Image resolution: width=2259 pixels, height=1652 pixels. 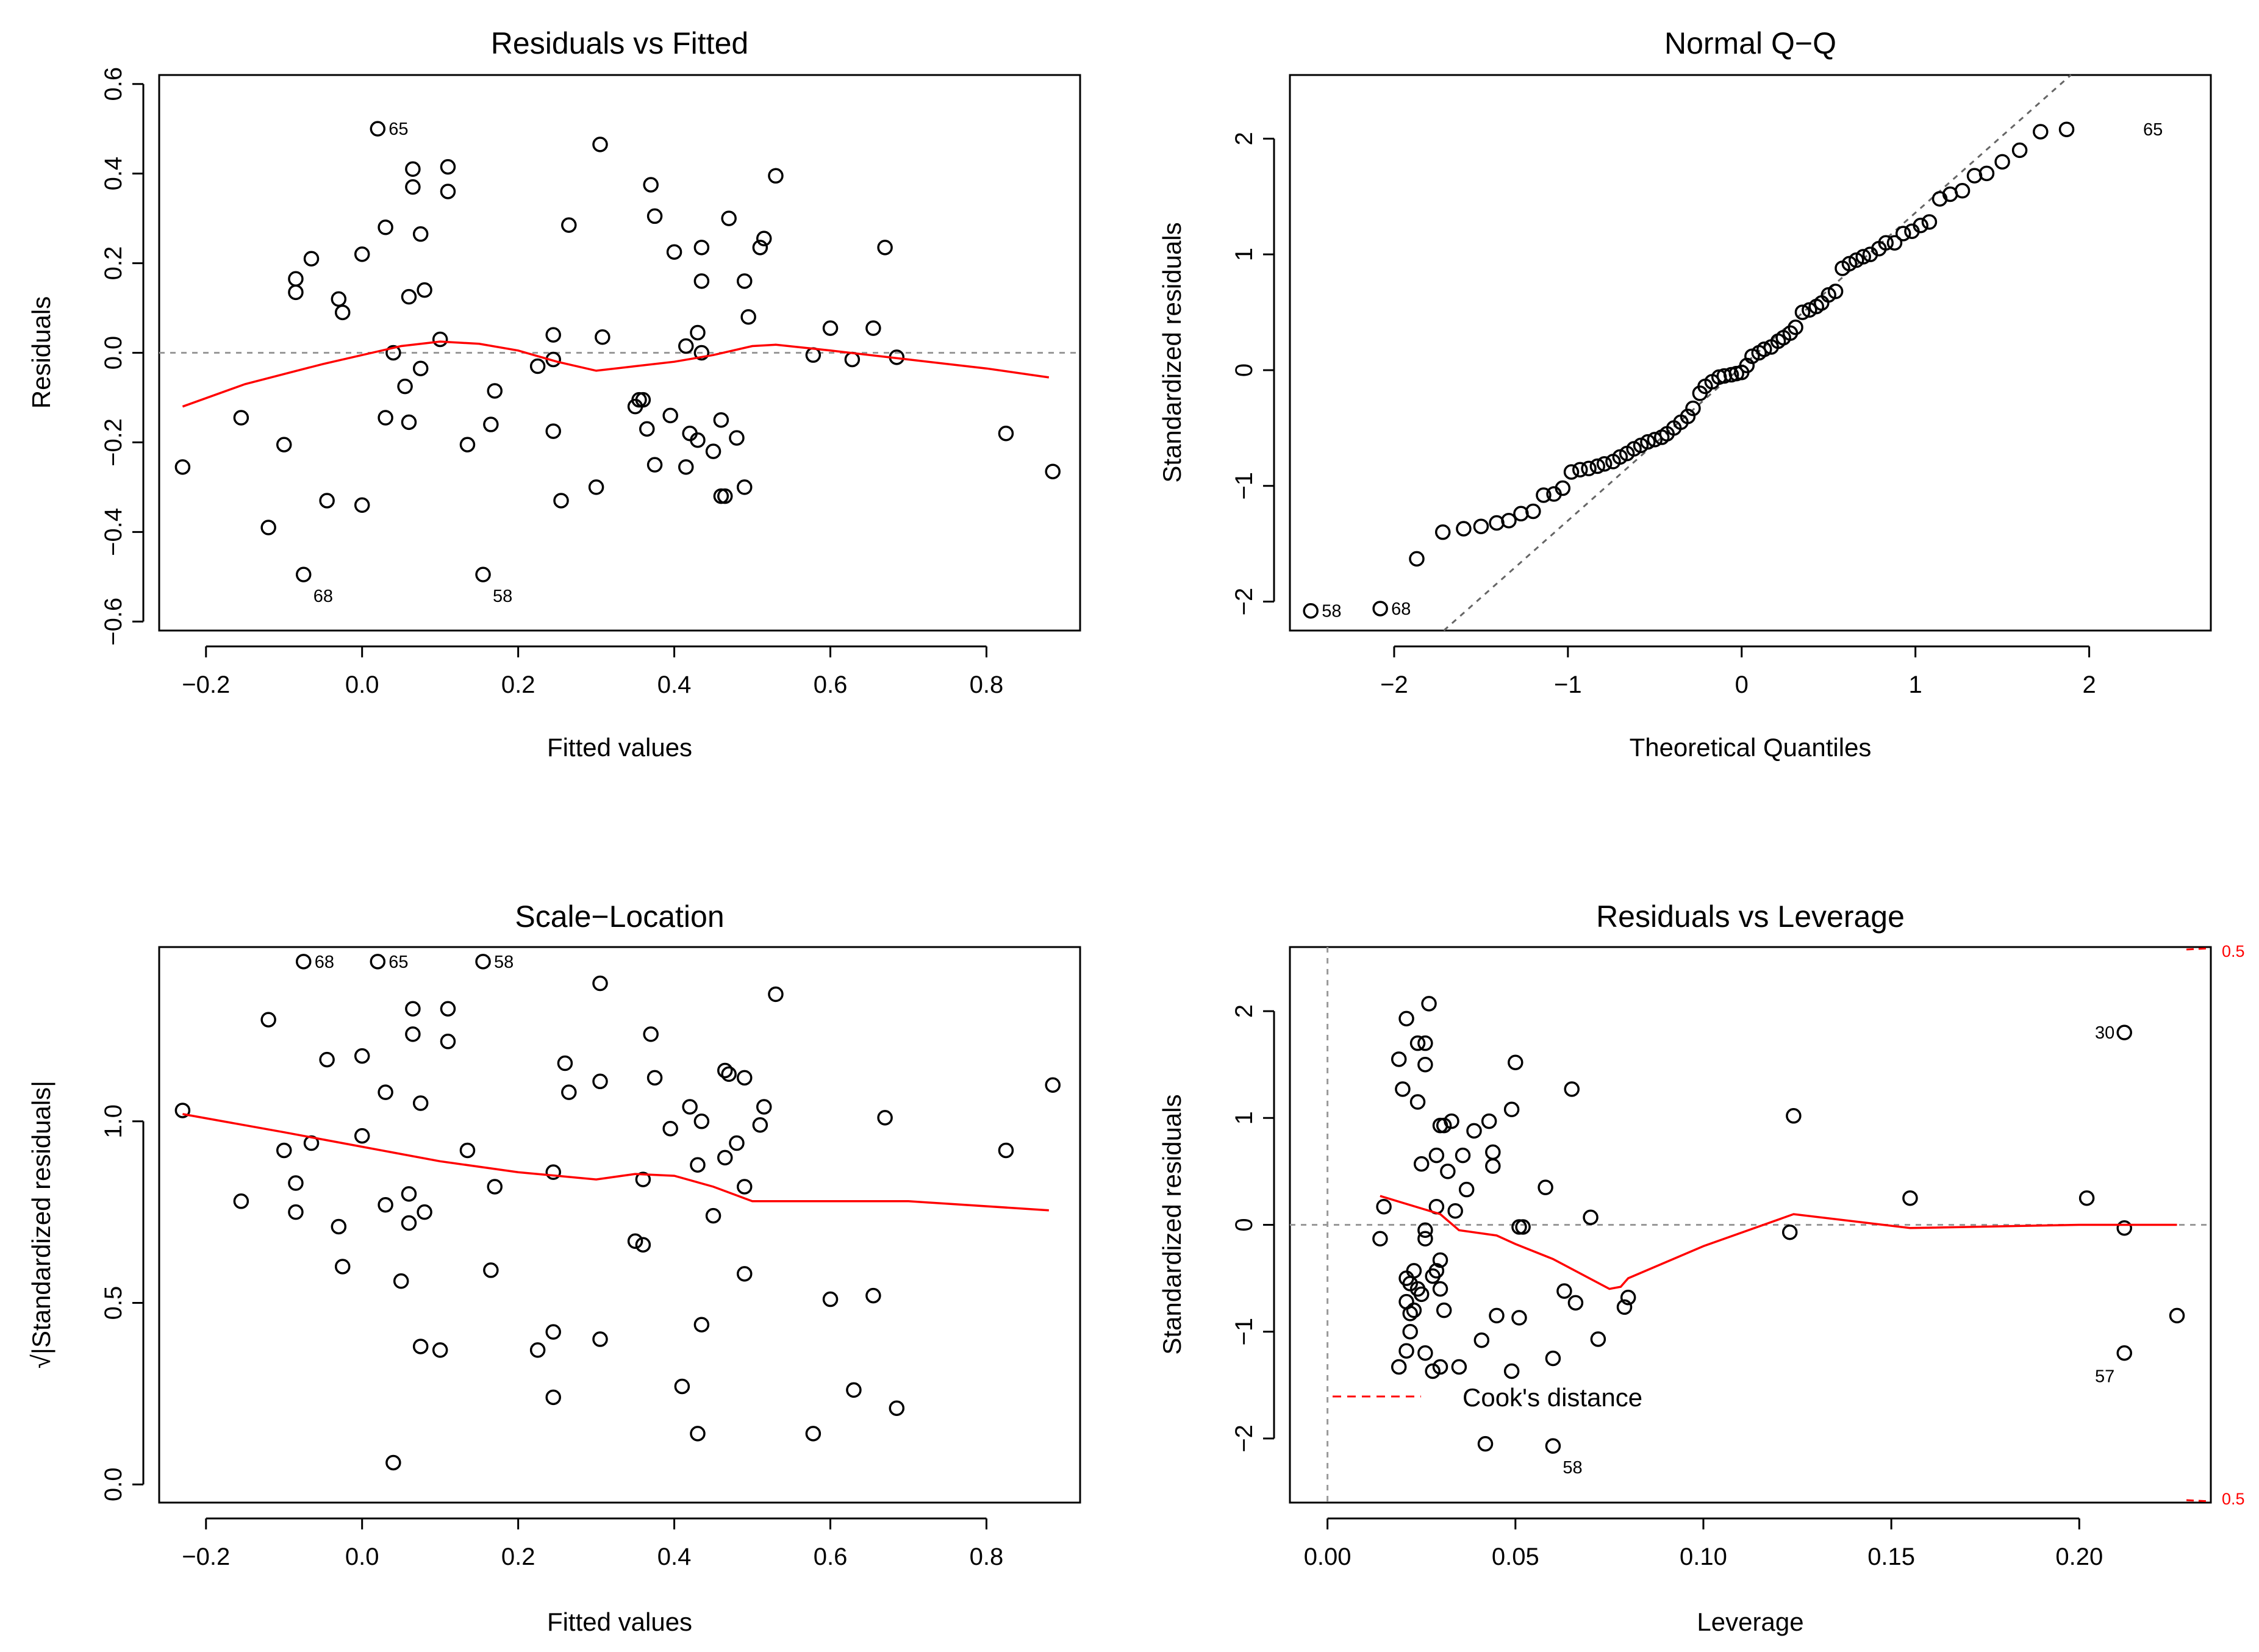 I want to click on rvl-title: Residuals vs Leverage, so click(x=1750, y=916).